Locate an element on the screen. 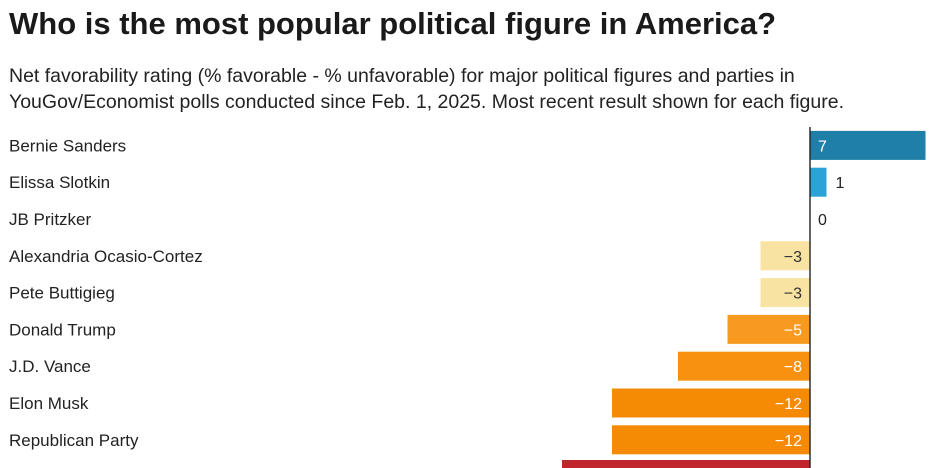 This screenshot has width=936, height=468. category-label: JB Pritzker is located at coordinates (50, 219).